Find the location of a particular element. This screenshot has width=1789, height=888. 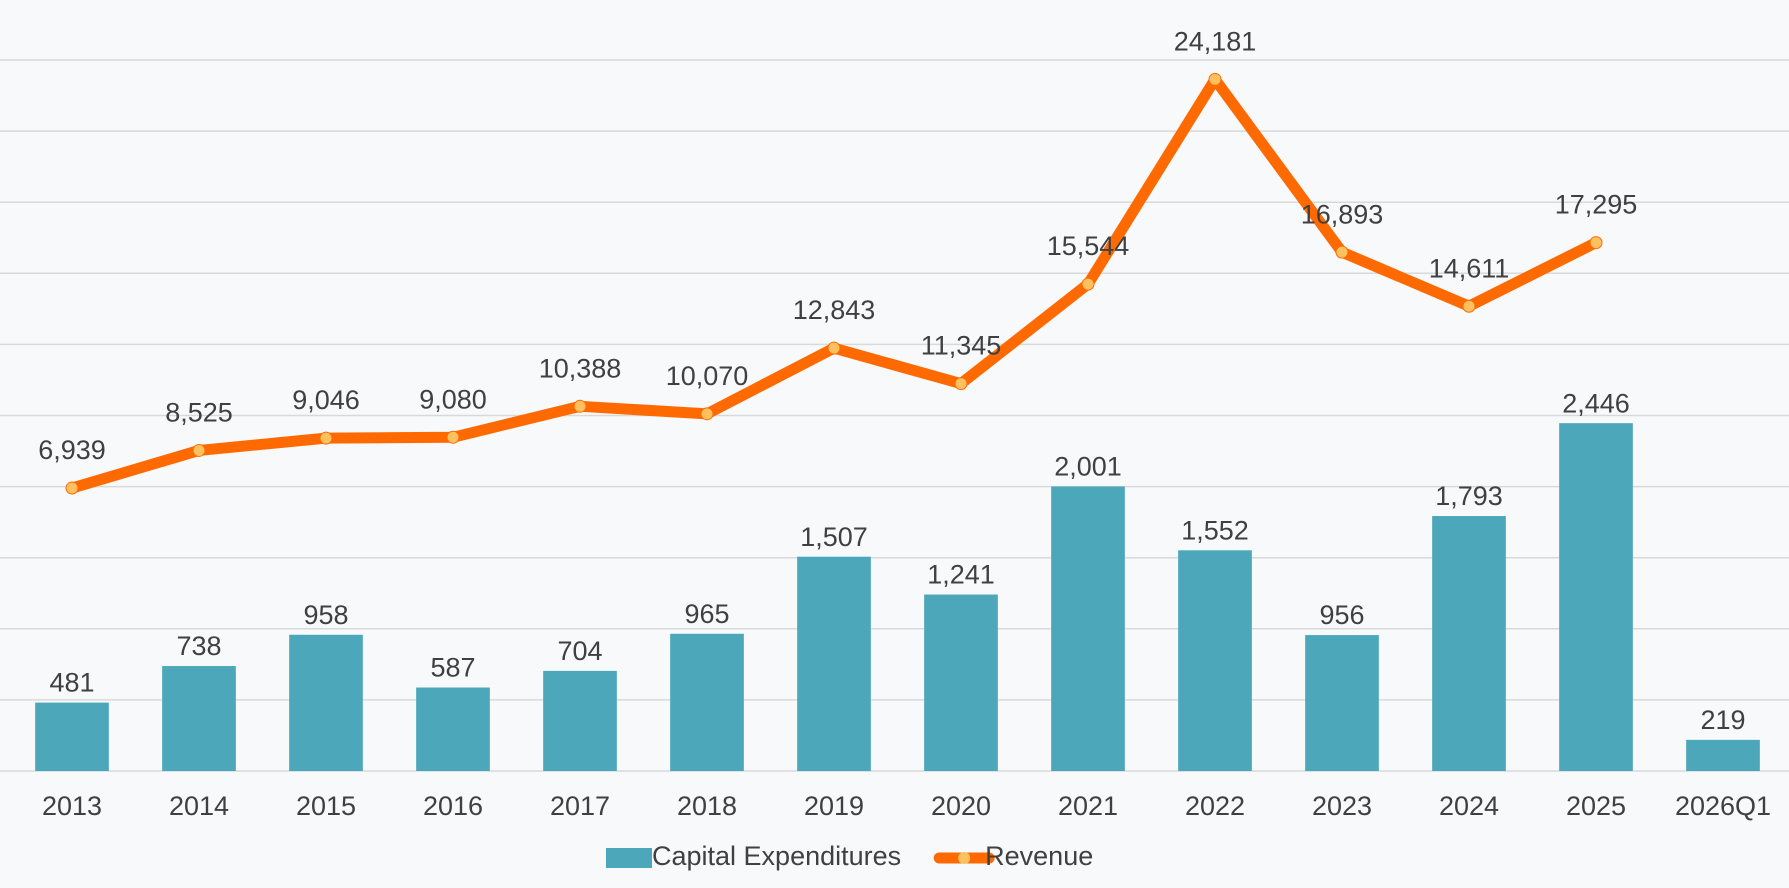

data-label: 6,939 is located at coordinates (72, 450).